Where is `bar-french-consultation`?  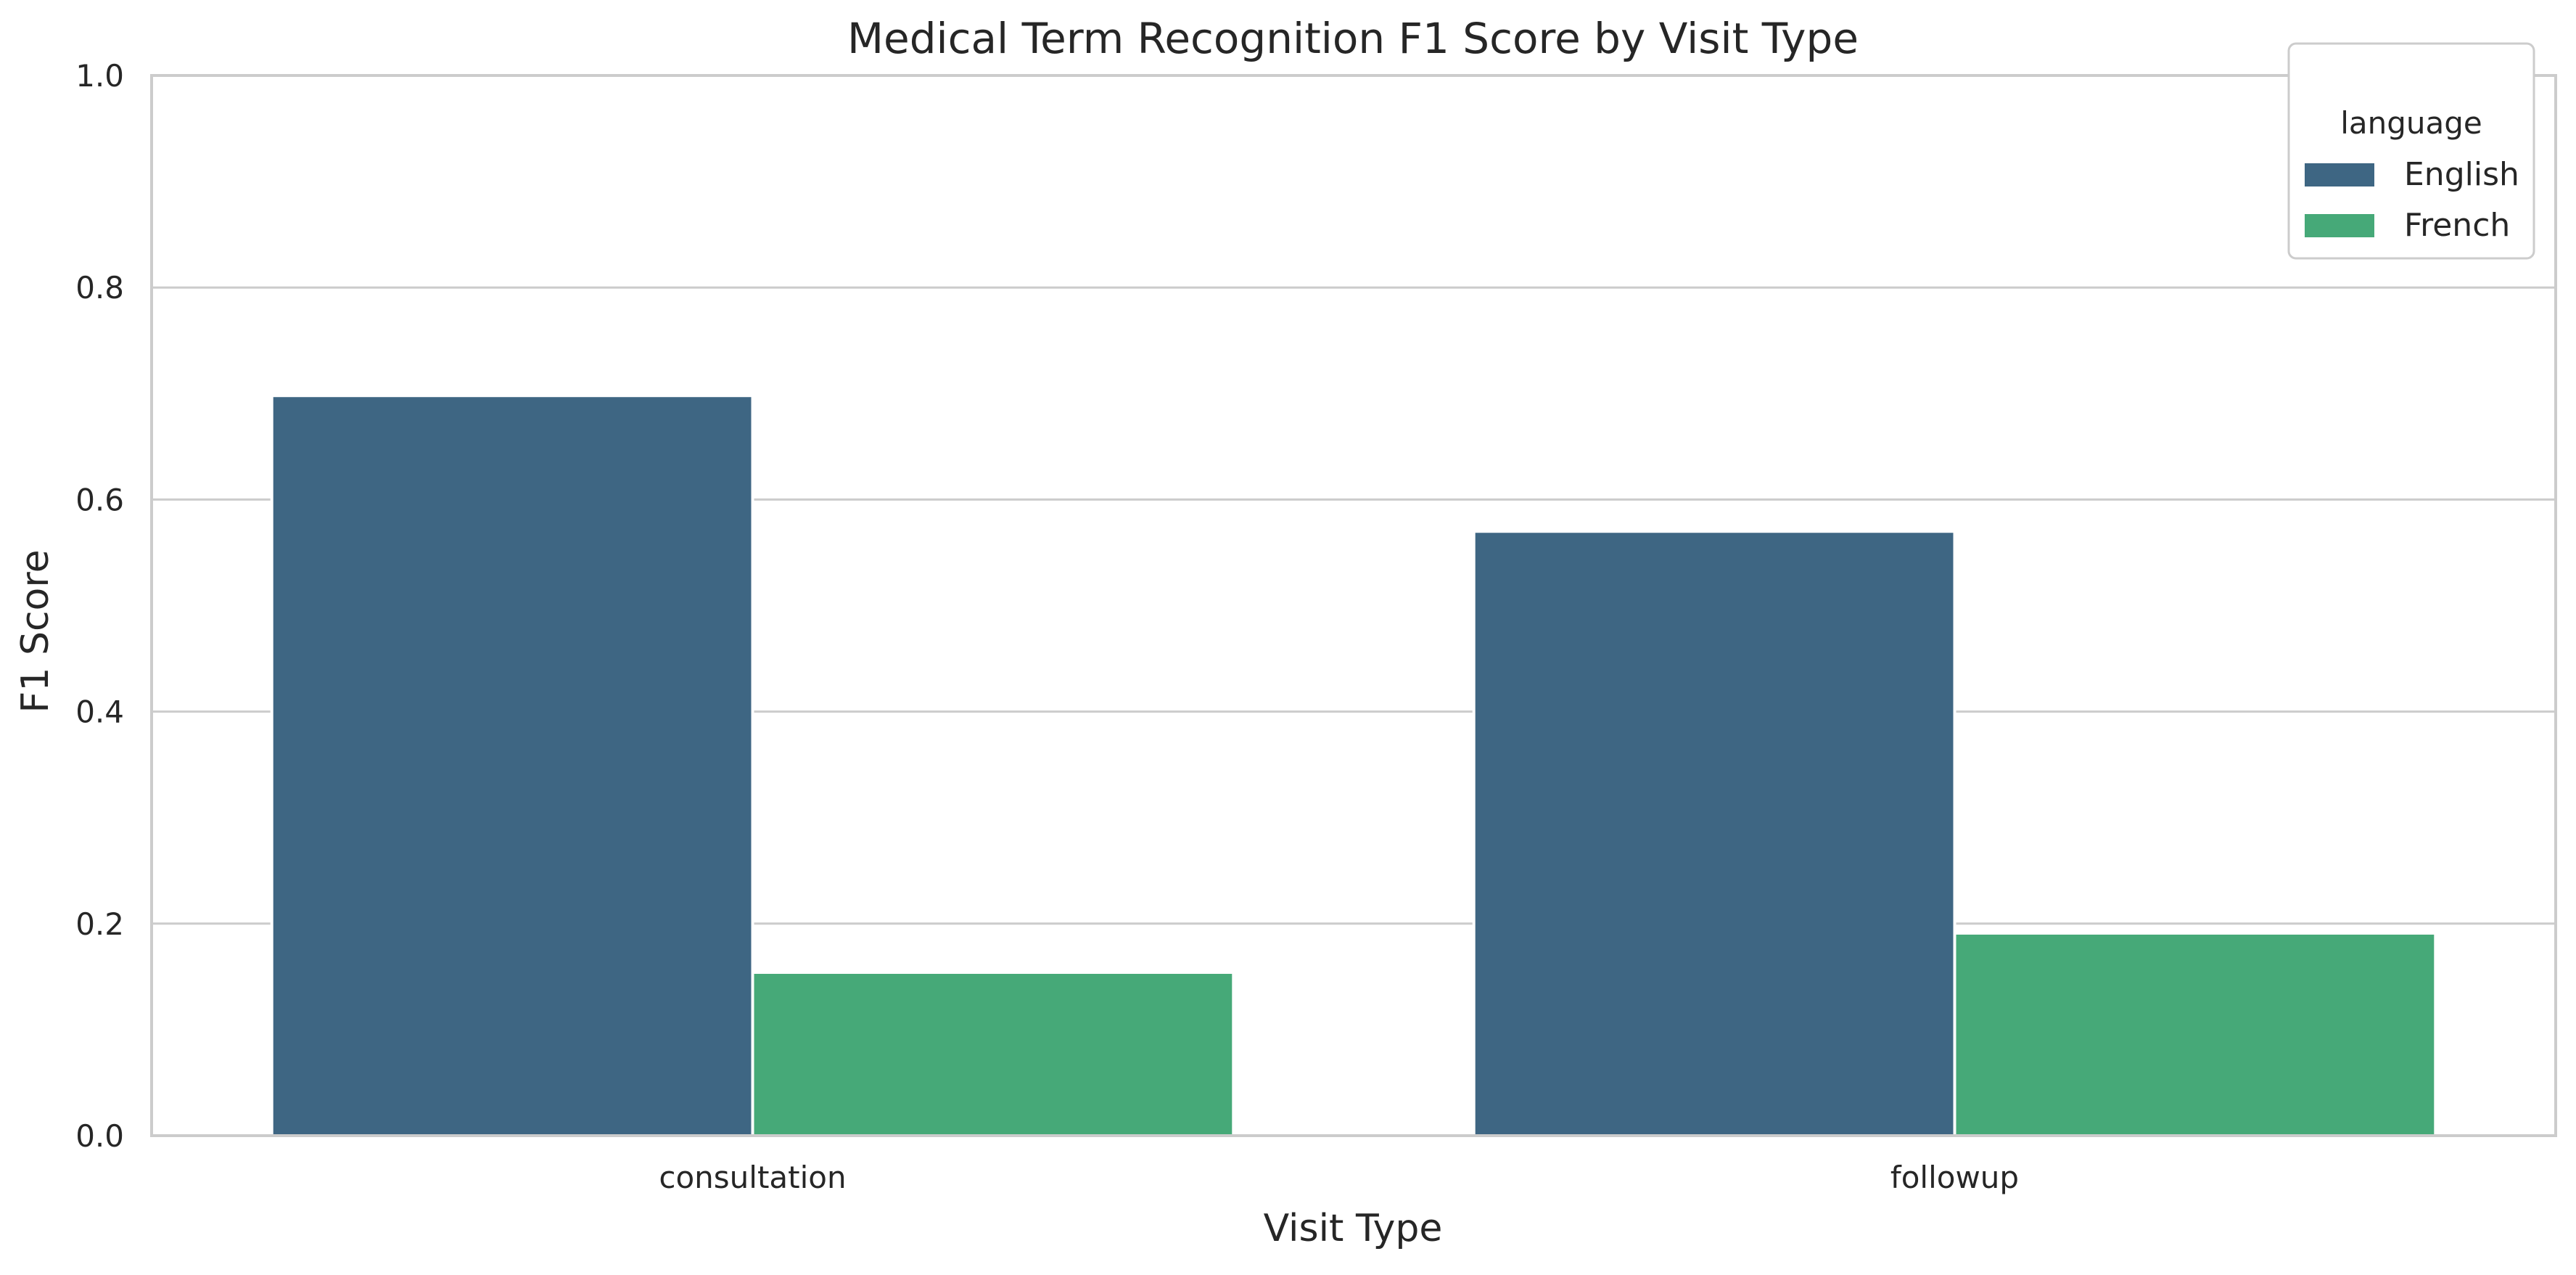
bar-french-consultation is located at coordinates (993, 1054).